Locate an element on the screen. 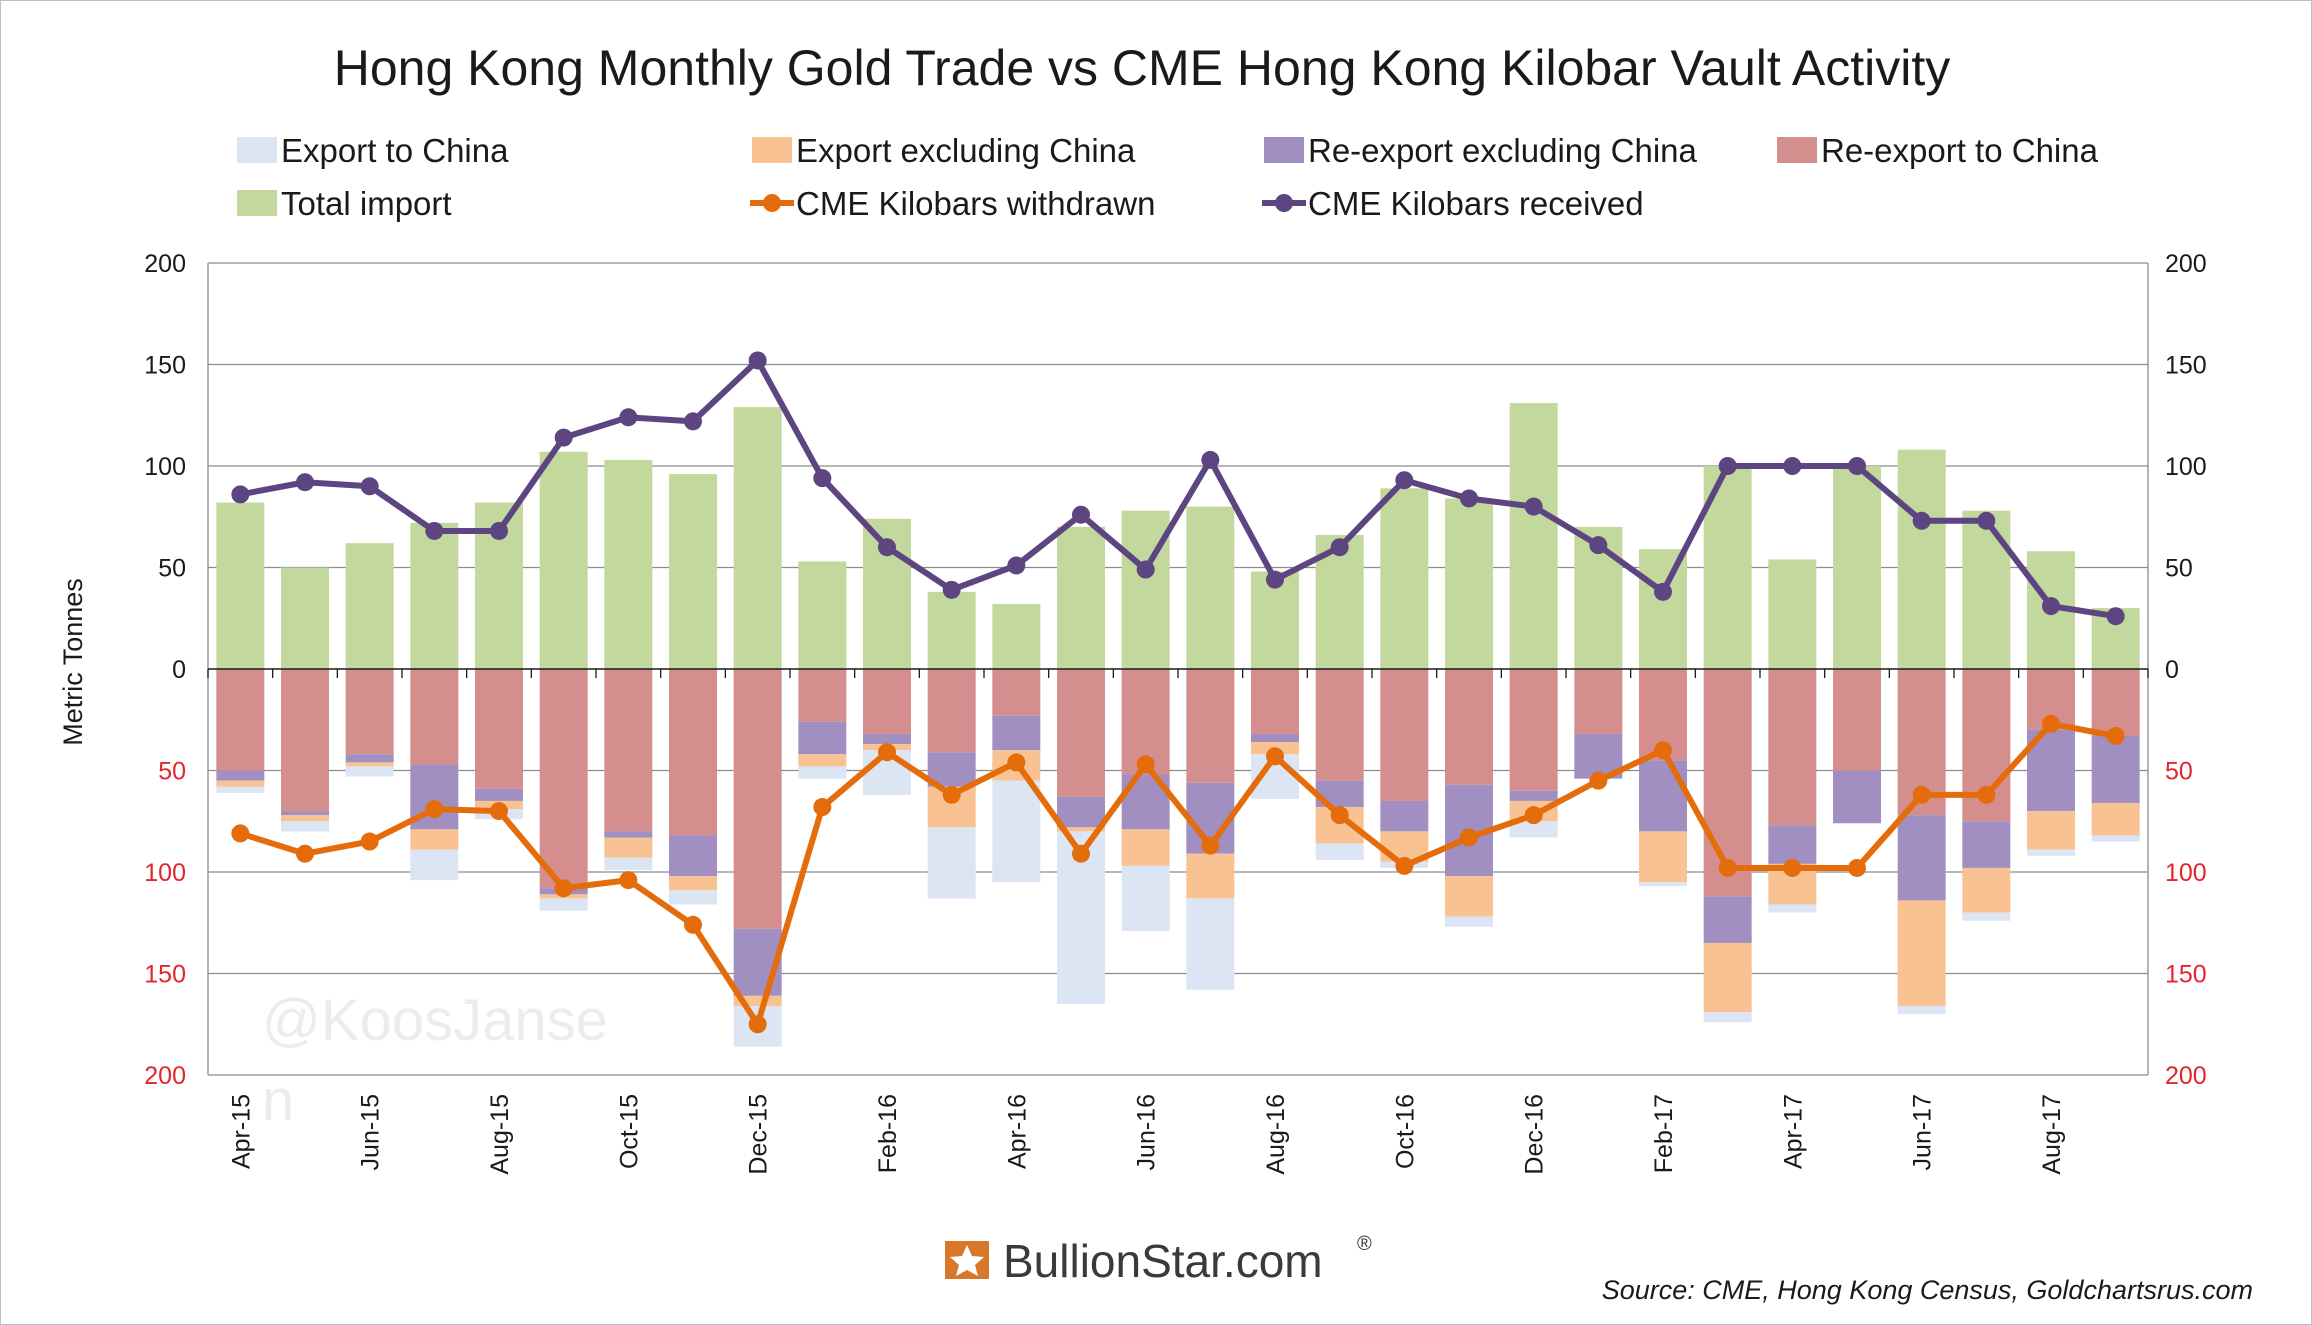 This screenshot has width=2312, height=1325. y-tick-label-right: 150 is located at coordinates (2186, 366).